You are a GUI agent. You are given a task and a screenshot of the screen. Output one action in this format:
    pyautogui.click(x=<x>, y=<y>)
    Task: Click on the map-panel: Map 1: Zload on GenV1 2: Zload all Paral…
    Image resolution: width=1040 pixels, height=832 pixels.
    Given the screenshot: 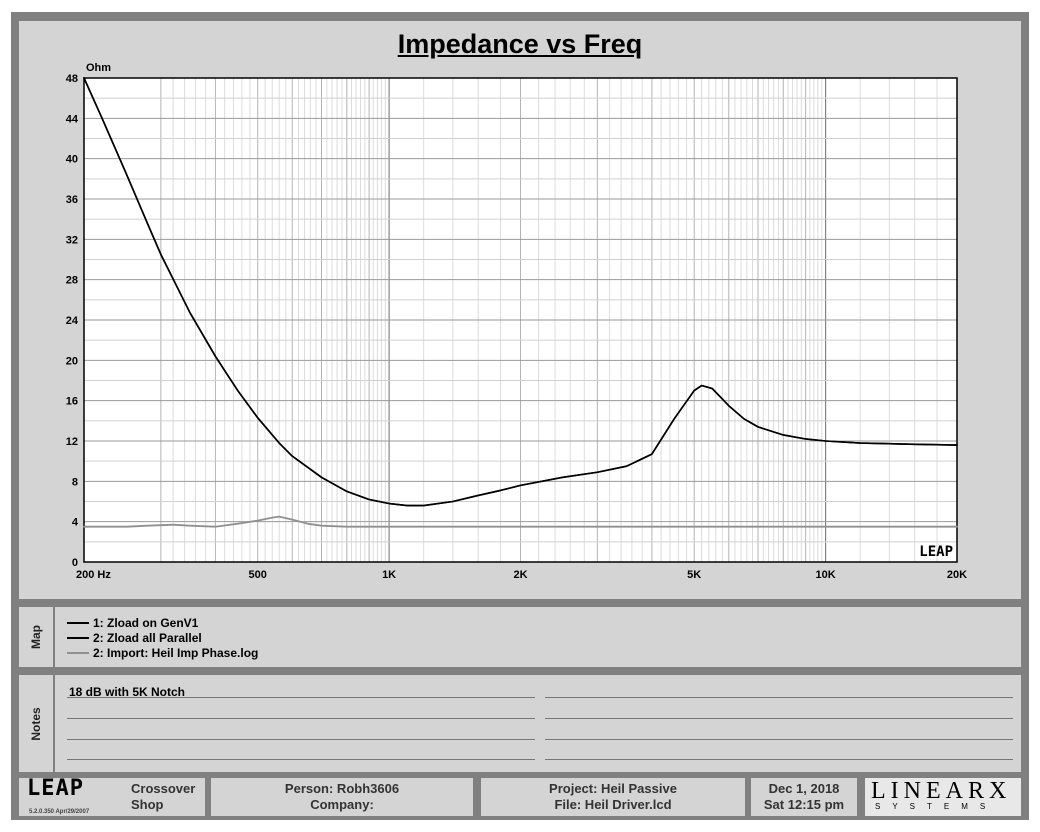 What is the action you would take?
    pyautogui.click(x=520, y=637)
    